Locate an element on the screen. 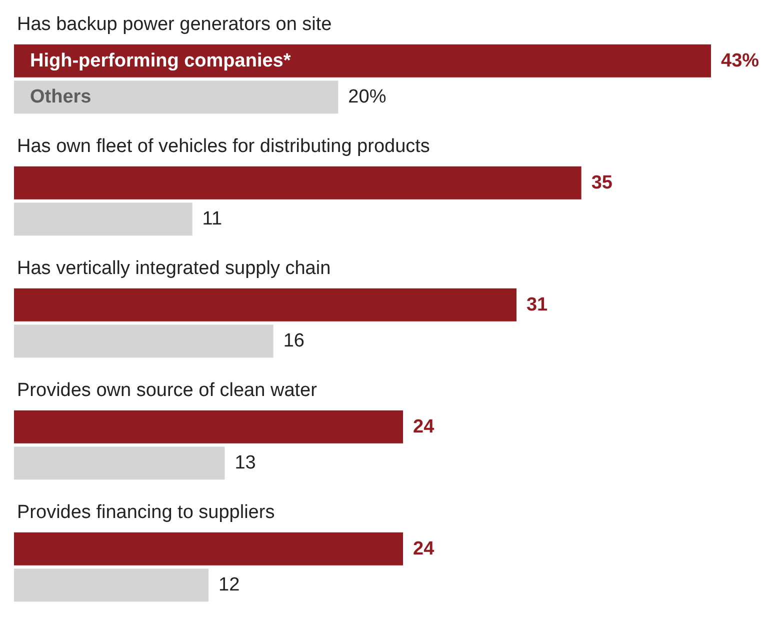 The height and width of the screenshot is (628, 767). y-tick-label: Has backup power generators on site is located at coordinates (174, 25).